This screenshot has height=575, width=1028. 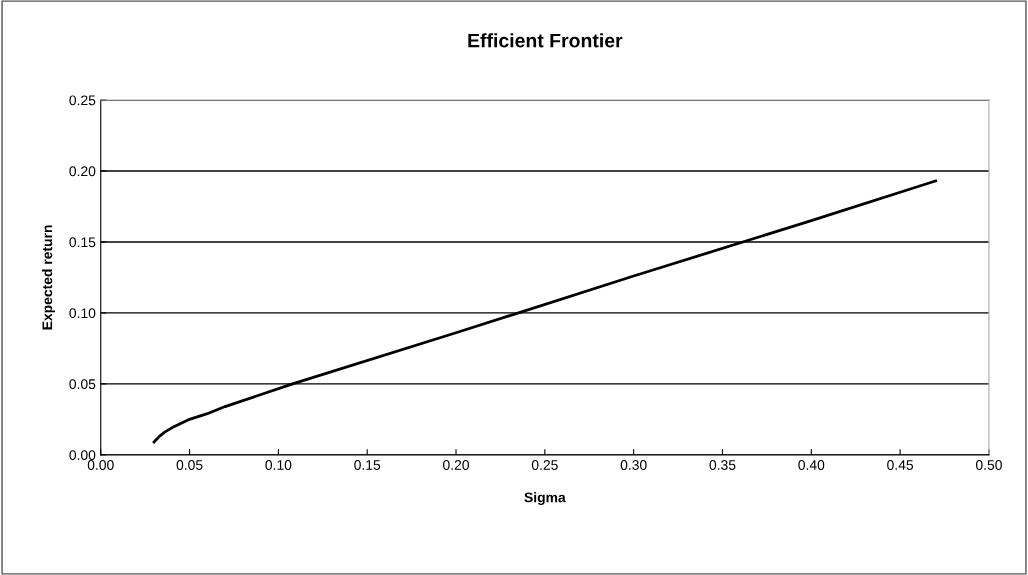 What do you see at coordinates (278, 465) in the screenshot?
I see `x-tick-label: 0.10` at bounding box center [278, 465].